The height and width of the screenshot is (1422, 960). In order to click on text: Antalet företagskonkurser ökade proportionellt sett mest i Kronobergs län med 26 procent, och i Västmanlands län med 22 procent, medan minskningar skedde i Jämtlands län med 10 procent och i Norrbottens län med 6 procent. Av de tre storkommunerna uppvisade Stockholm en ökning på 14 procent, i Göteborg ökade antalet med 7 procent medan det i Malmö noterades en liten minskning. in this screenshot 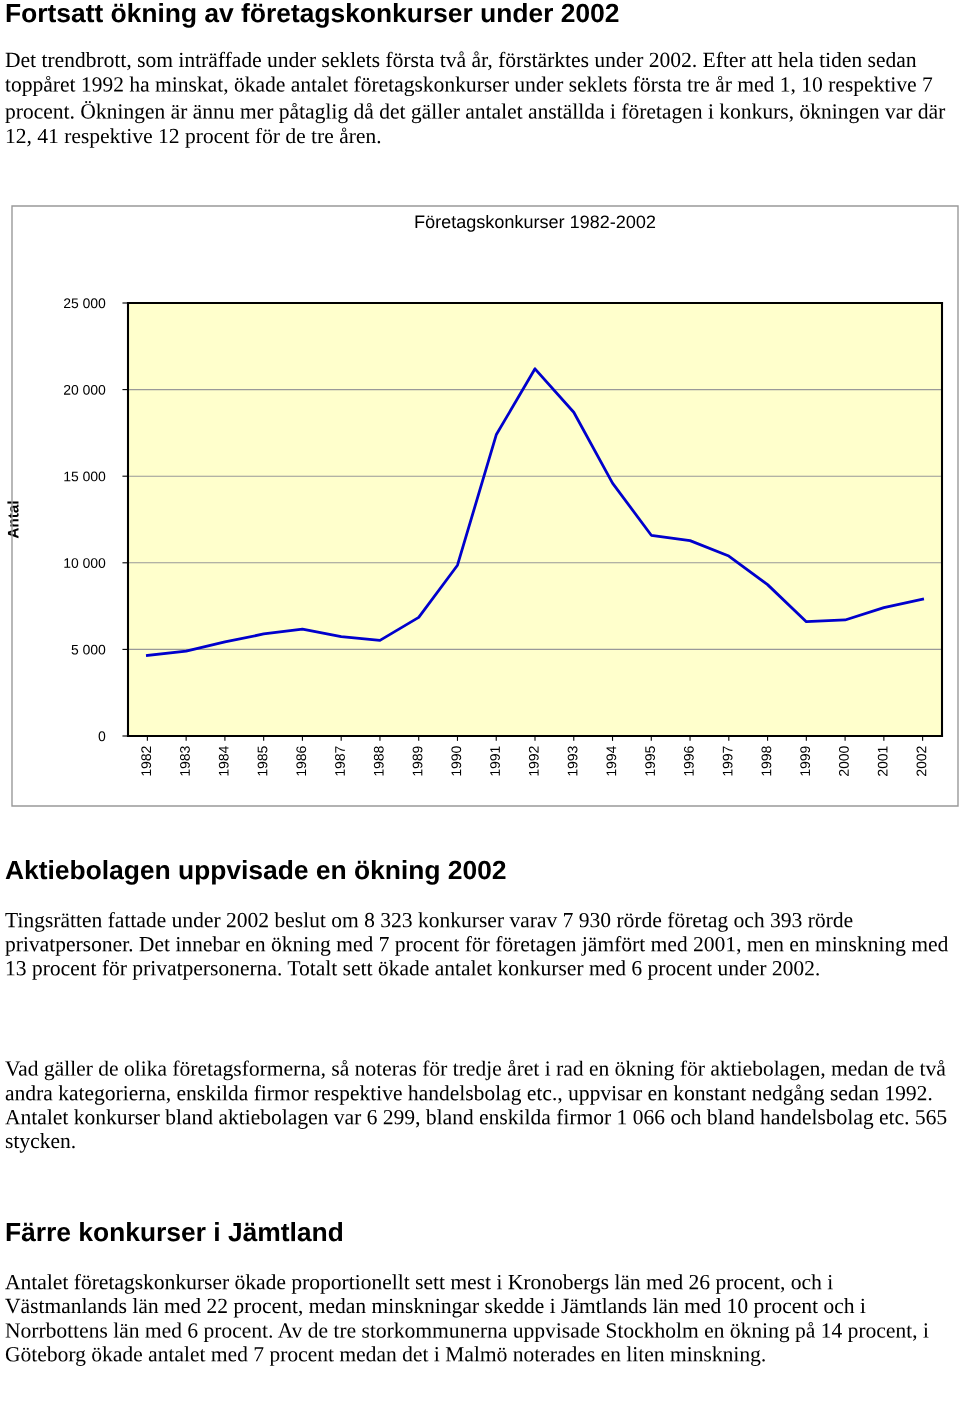, I will do `click(467, 1320)`.